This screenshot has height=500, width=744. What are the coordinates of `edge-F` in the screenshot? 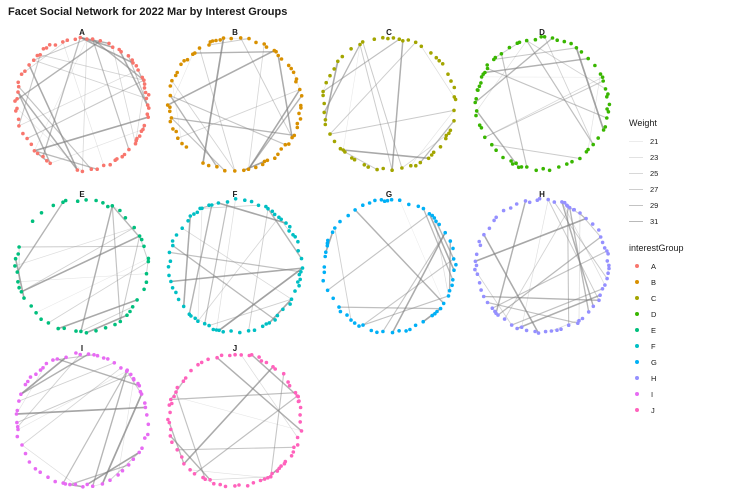 It's located at (230, 206).